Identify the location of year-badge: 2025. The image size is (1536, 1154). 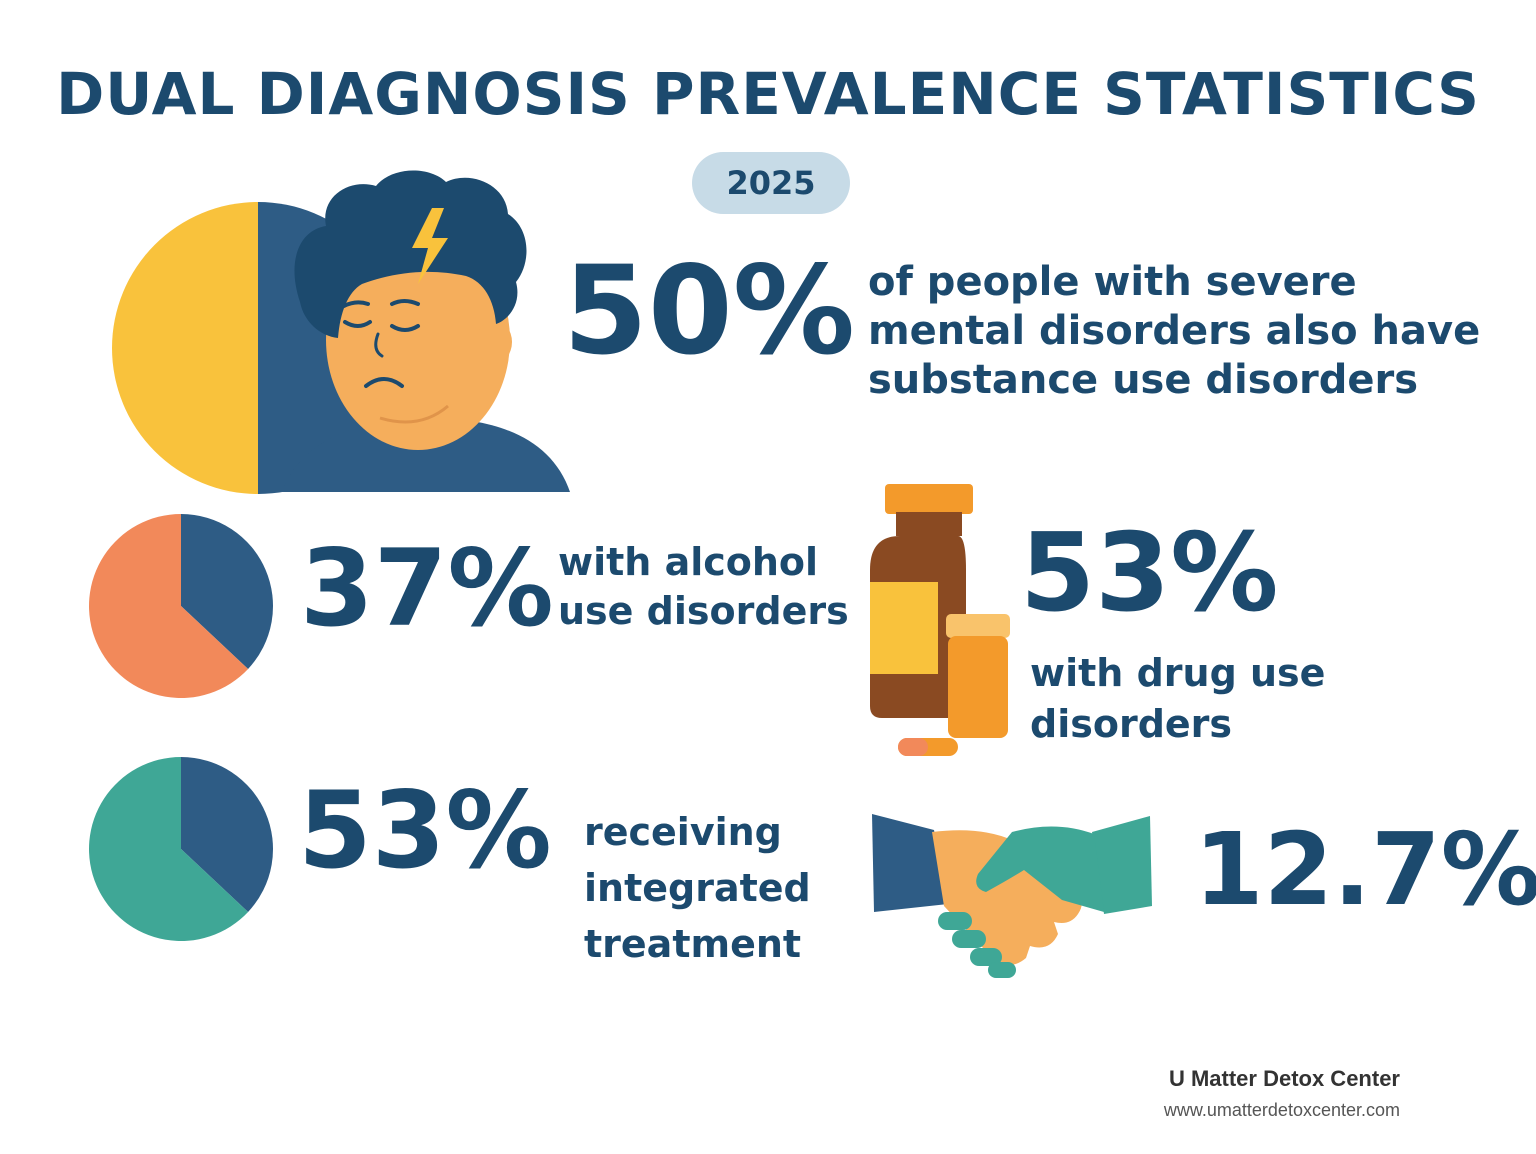
(771, 183).